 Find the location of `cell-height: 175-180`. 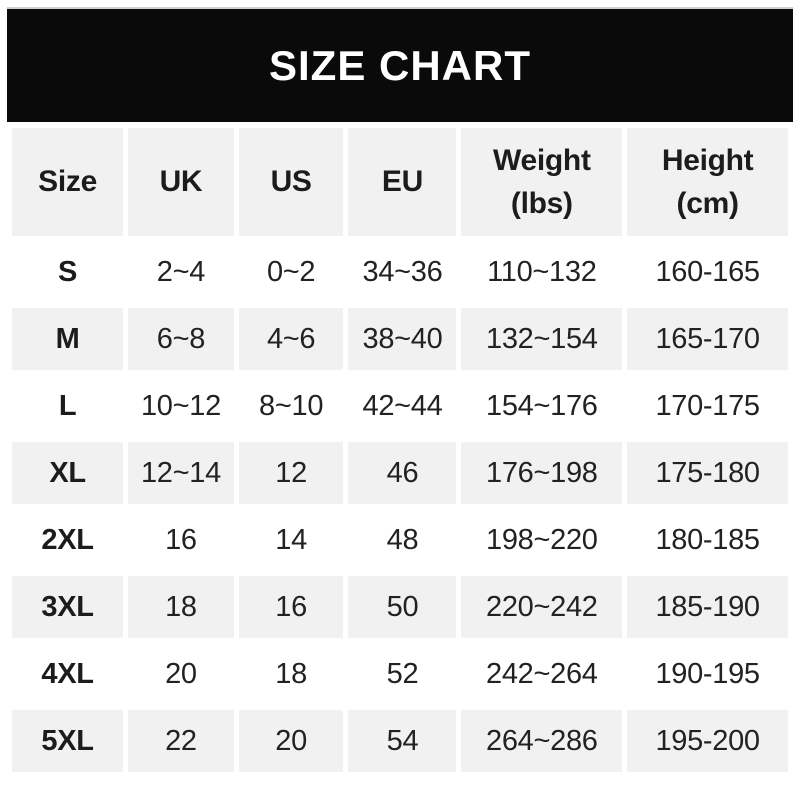

cell-height: 175-180 is located at coordinates (707, 473).